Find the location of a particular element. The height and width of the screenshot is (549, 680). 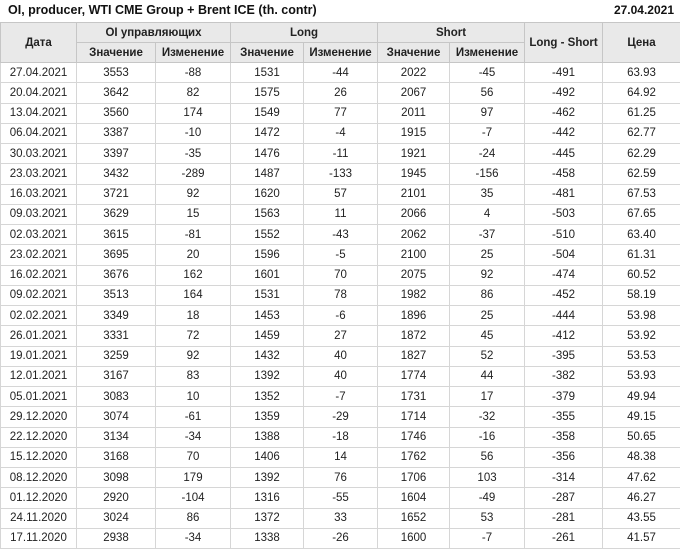

date-cell: 22.12.2020 is located at coordinates (39, 437).